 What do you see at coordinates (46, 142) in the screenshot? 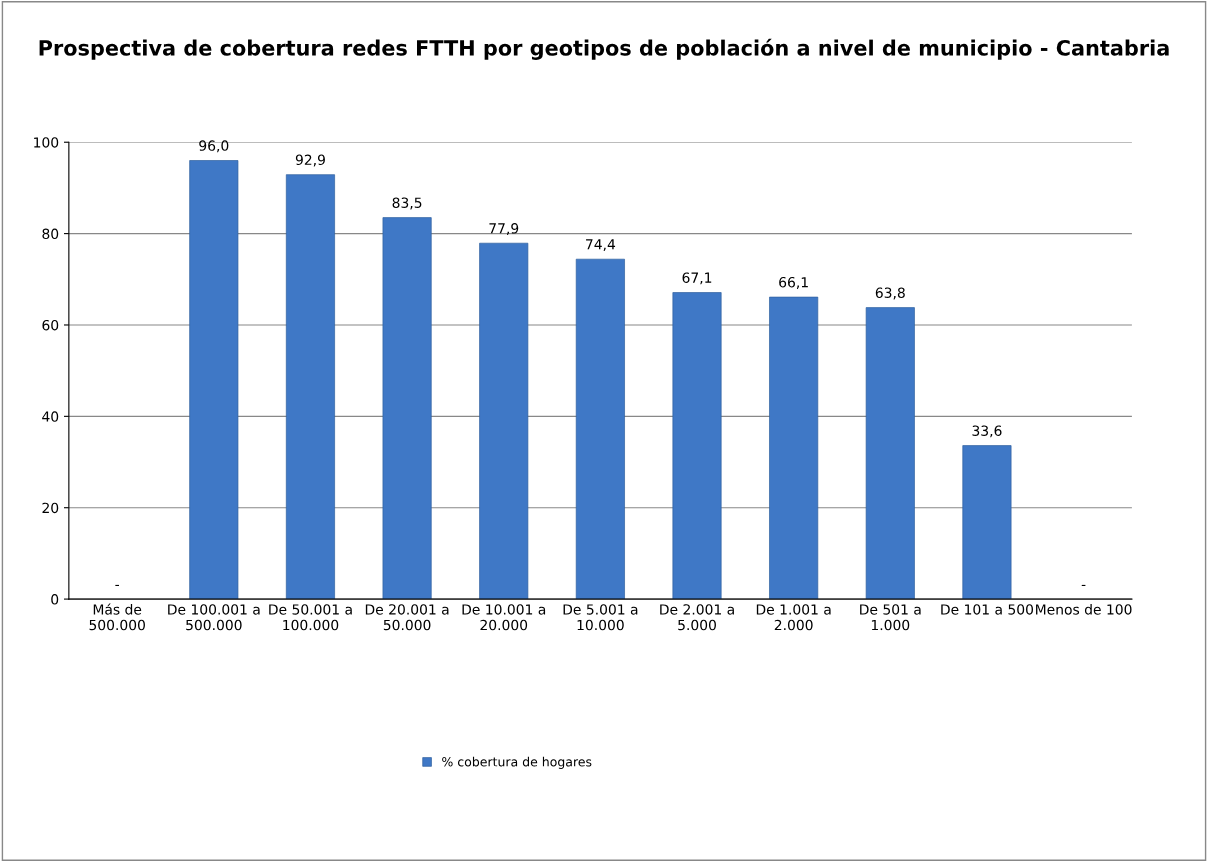
I see `y-tick-label: 100` at bounding box center [46, 142].